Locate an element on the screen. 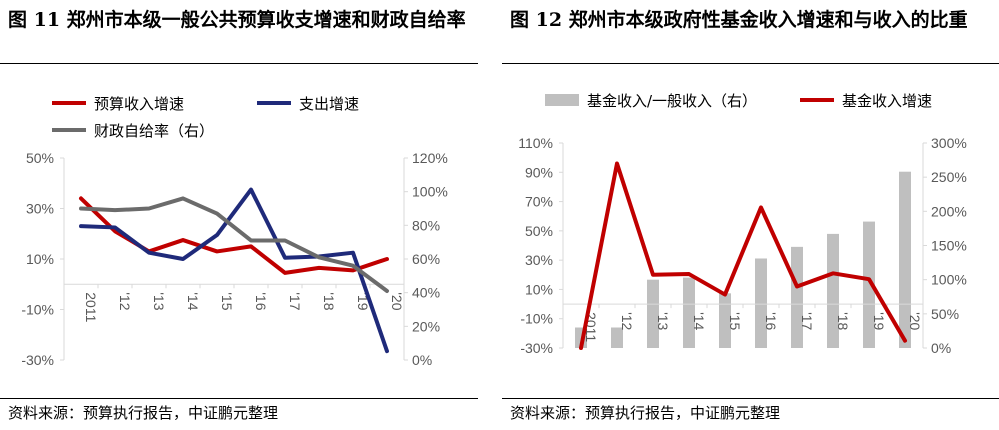  y-right-tick-label: 150% is located at coordinates (949, 246).